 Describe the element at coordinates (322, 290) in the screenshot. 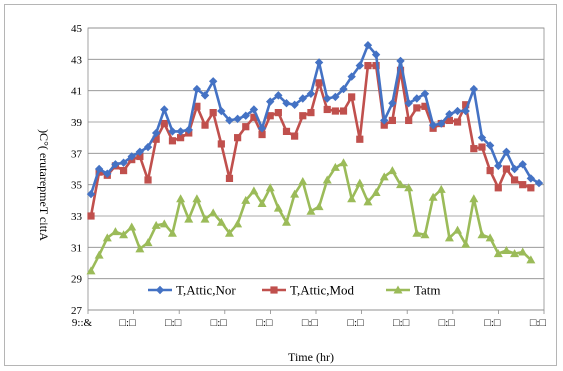

I see `legend-label: T,Attic,Mod` at that location.